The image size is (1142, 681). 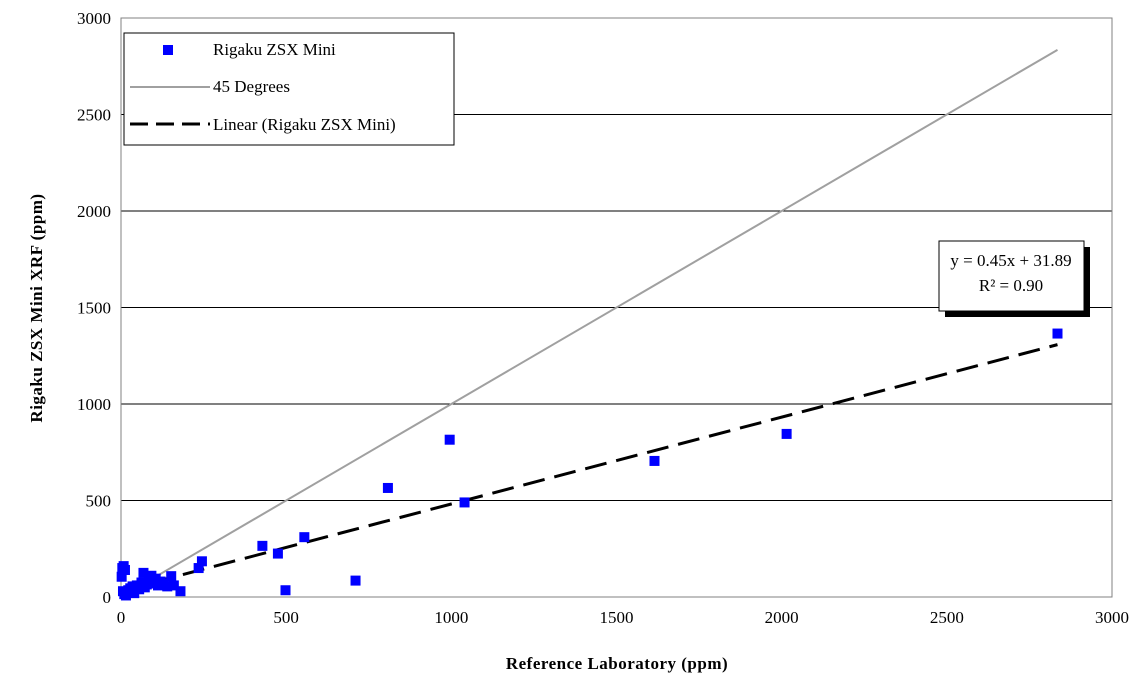 I want to click on legend-box, so click(x=289, y=89).